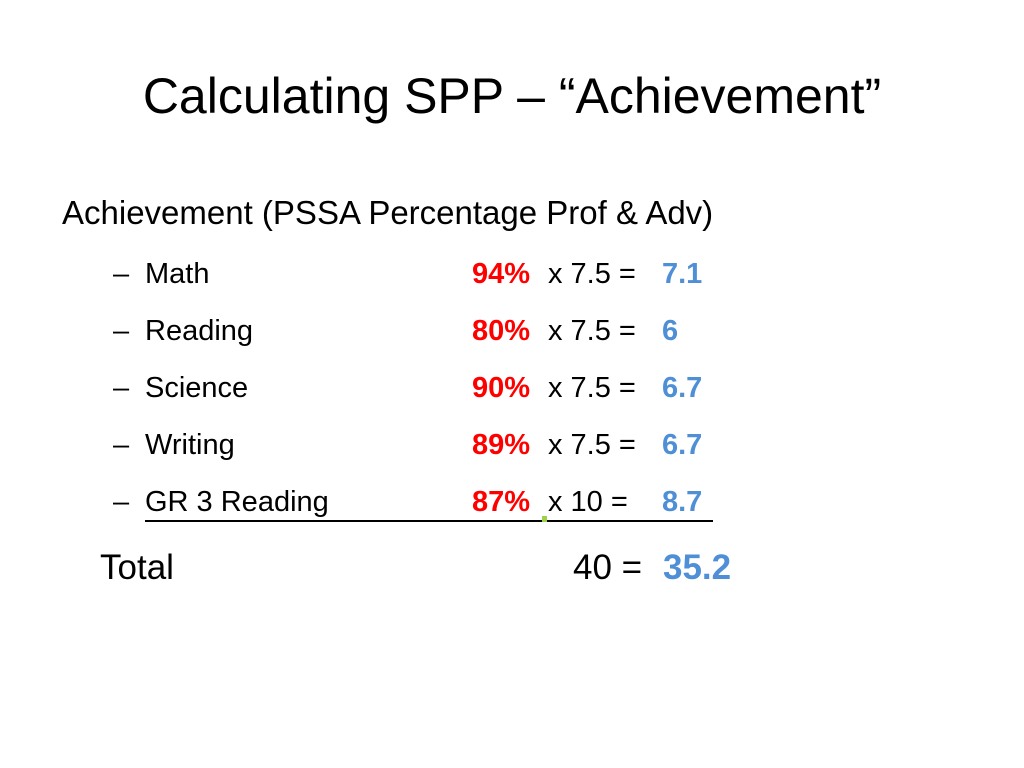 This screenshot has width=1024, height=768. What do you see at coordinates (199, 331) in the screenshot?
I see `subject-label: Reading` at bounding box center [199, 331].